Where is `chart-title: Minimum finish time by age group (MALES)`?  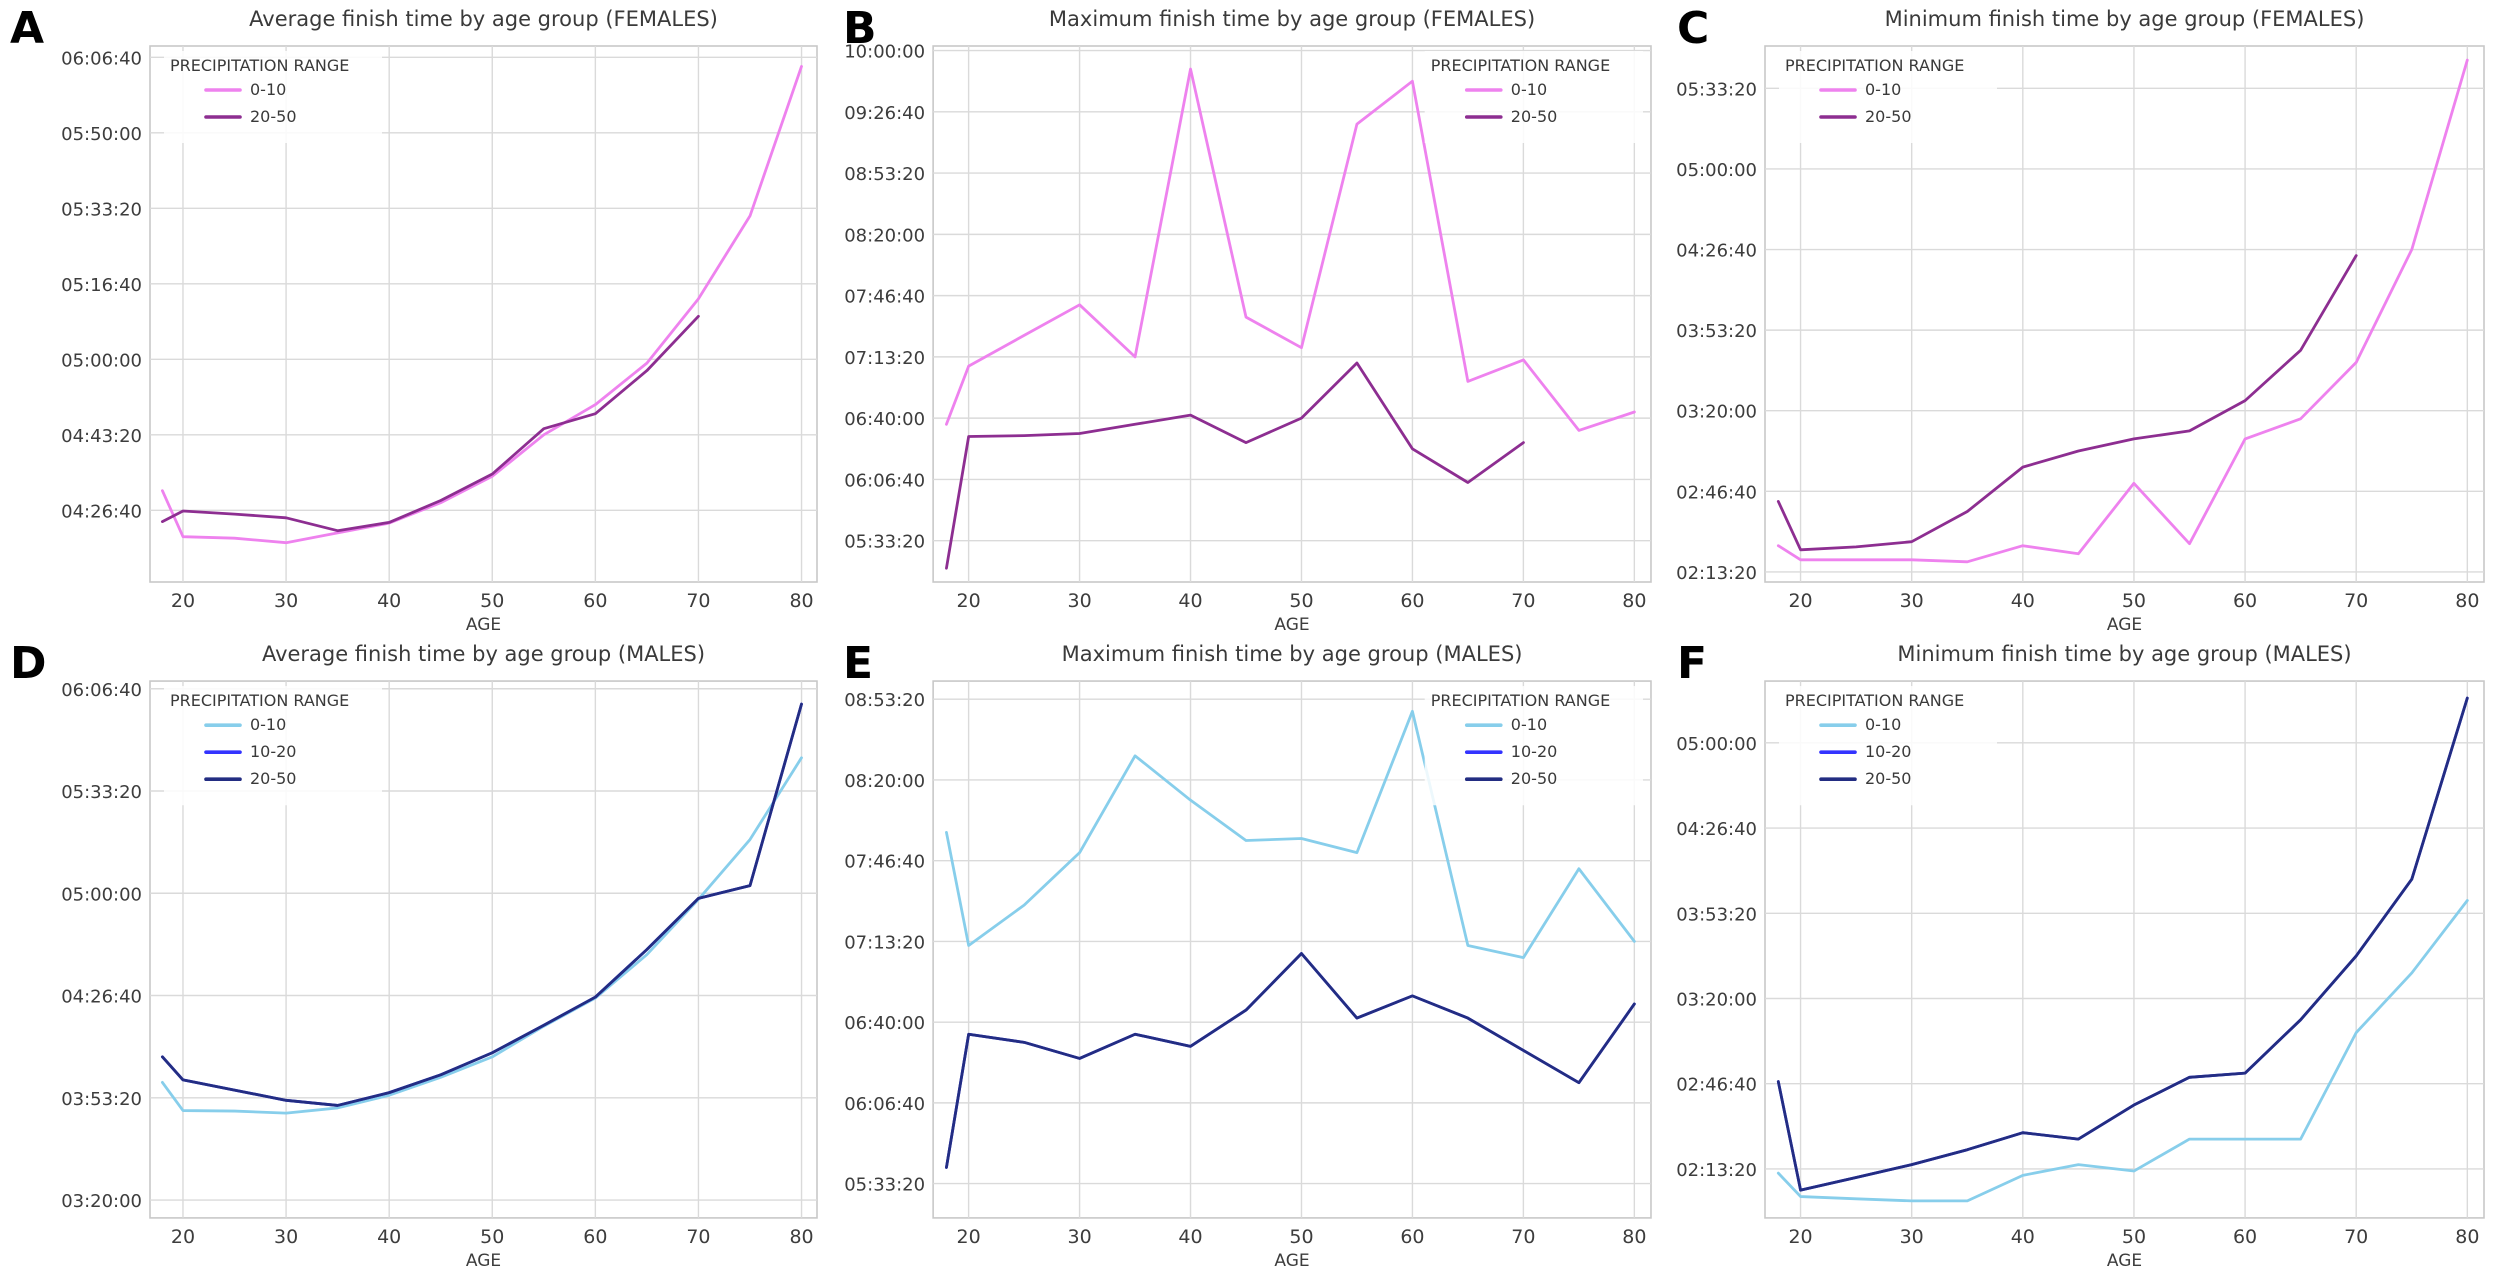 chart-title: Minimum finish time by age group (MALES) is located at coordinates (2124, 653).